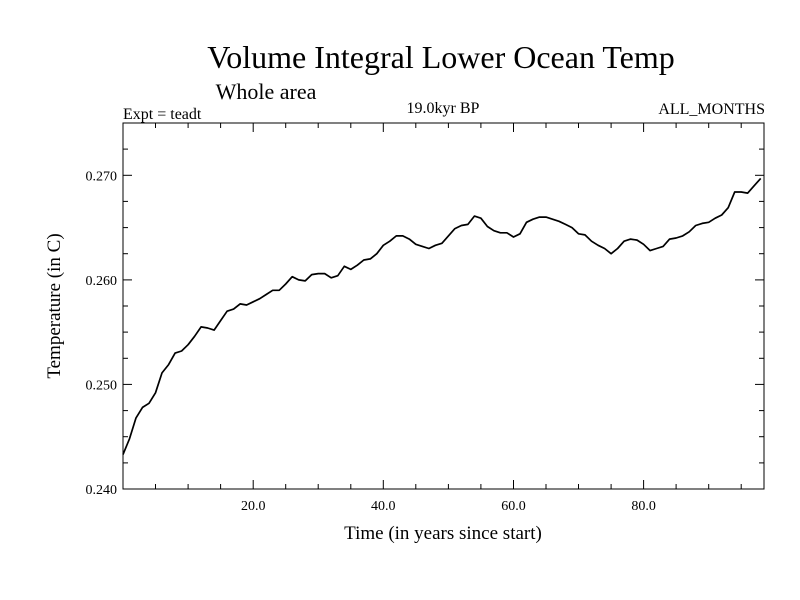 This screenshot has height=600, width=800. I want to click on y-tick-label: 0.250, so click(102, 385).